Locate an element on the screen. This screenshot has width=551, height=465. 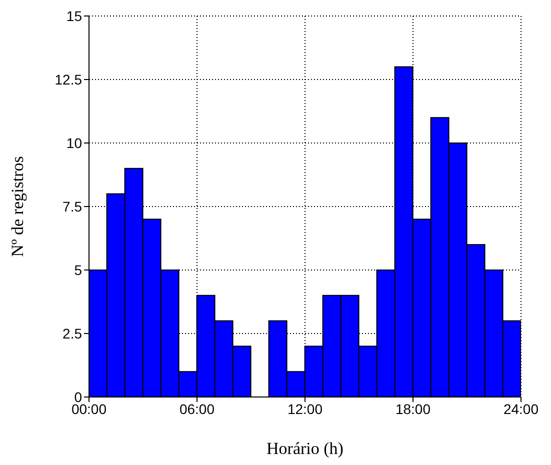
x-tick-label: 06:00 is located at coordinates (197, 408).